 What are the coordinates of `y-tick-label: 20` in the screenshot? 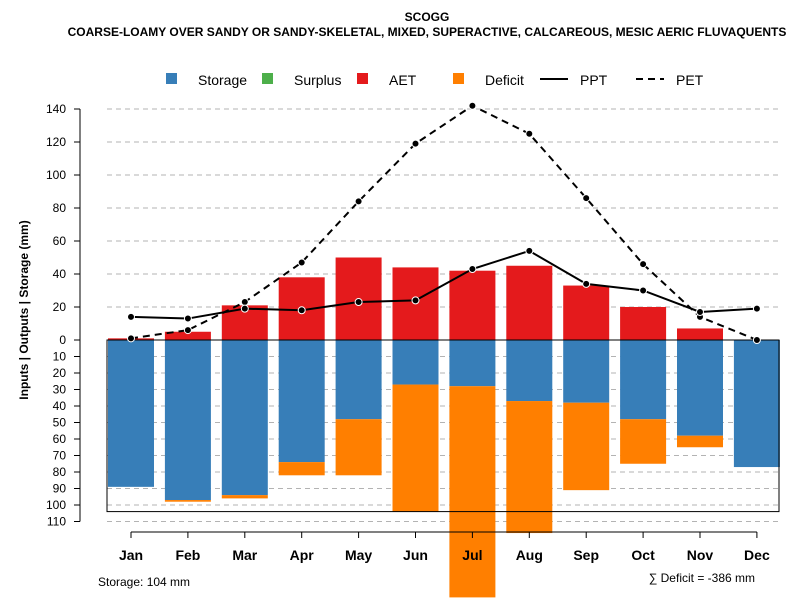 It's located at (60, 373).